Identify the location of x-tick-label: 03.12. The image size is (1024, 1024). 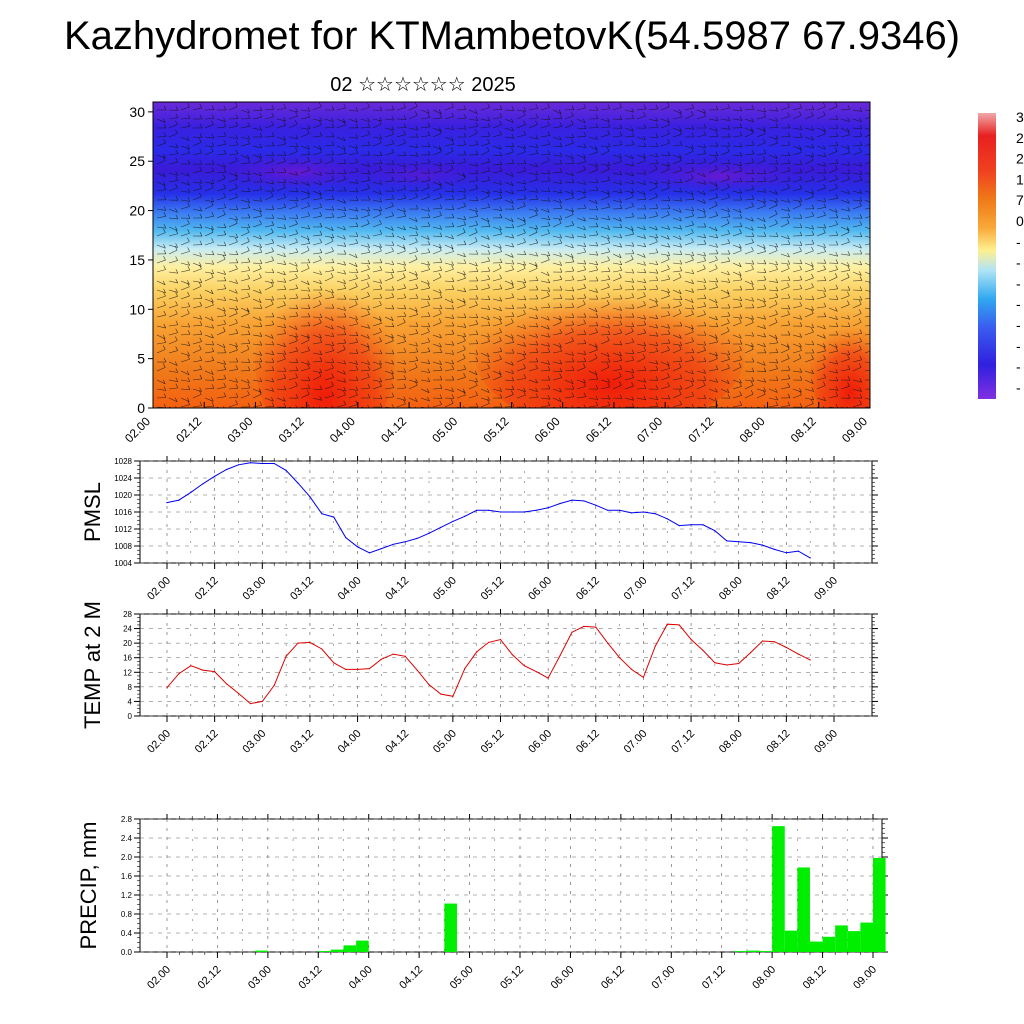
(310, 978).